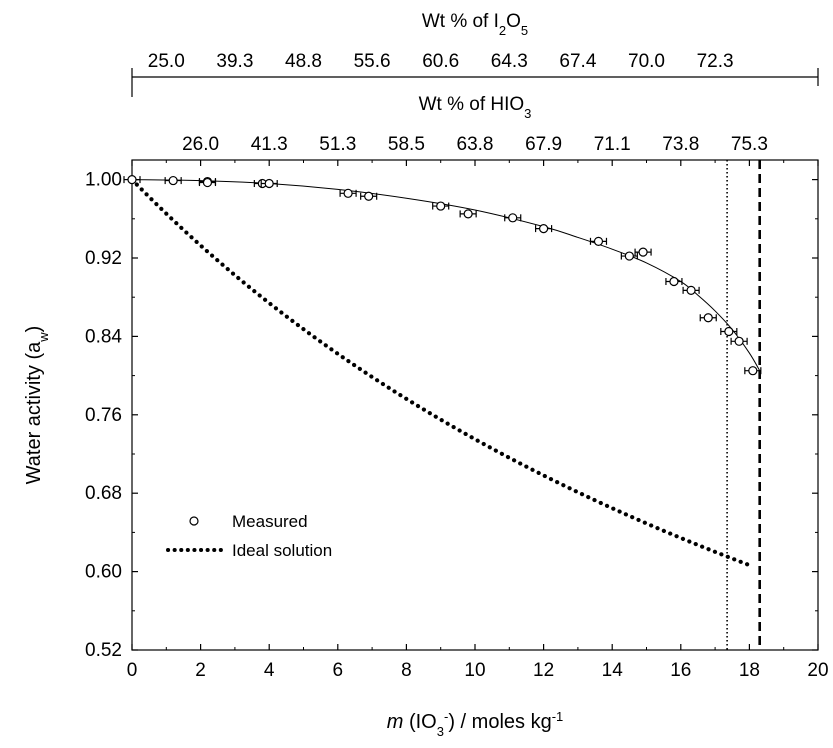  What do you see at coordinates (475, 24) in the screenshot?
I see `top-axis-i2o5-title: Wt % of I2O5` at bounding box center [475, 24].